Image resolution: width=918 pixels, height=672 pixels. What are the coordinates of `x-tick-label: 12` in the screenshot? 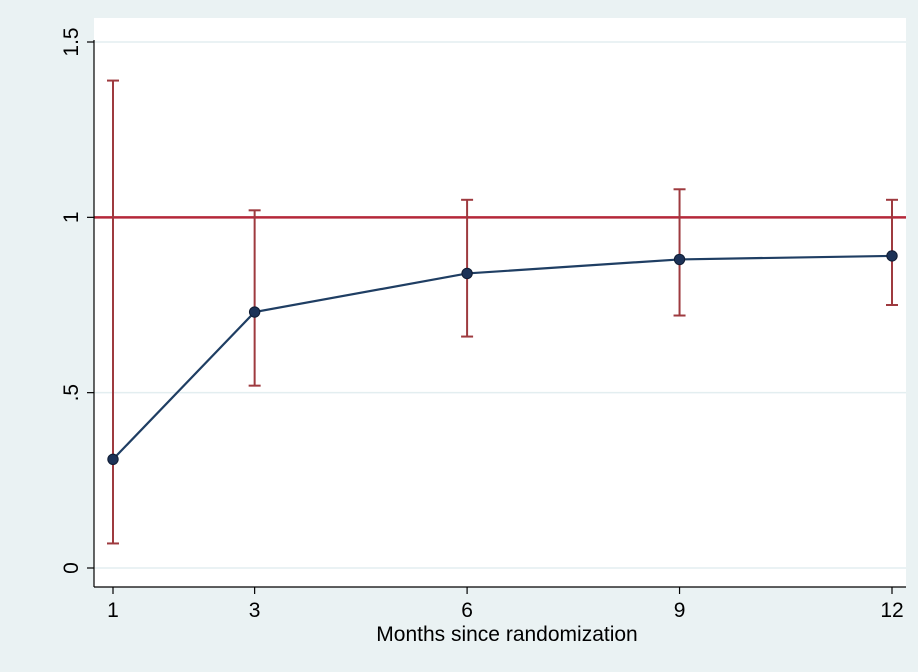 It's located at (891, 610).